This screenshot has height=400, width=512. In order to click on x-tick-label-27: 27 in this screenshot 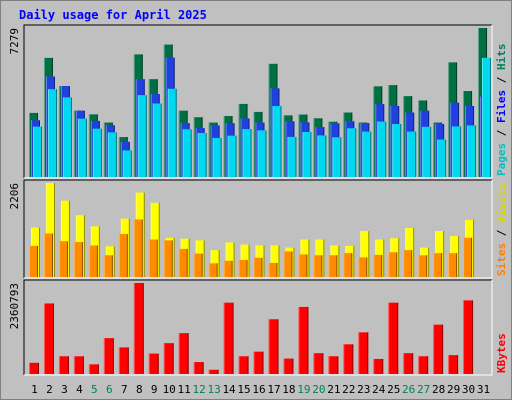, I will do `click(423, 389)`.